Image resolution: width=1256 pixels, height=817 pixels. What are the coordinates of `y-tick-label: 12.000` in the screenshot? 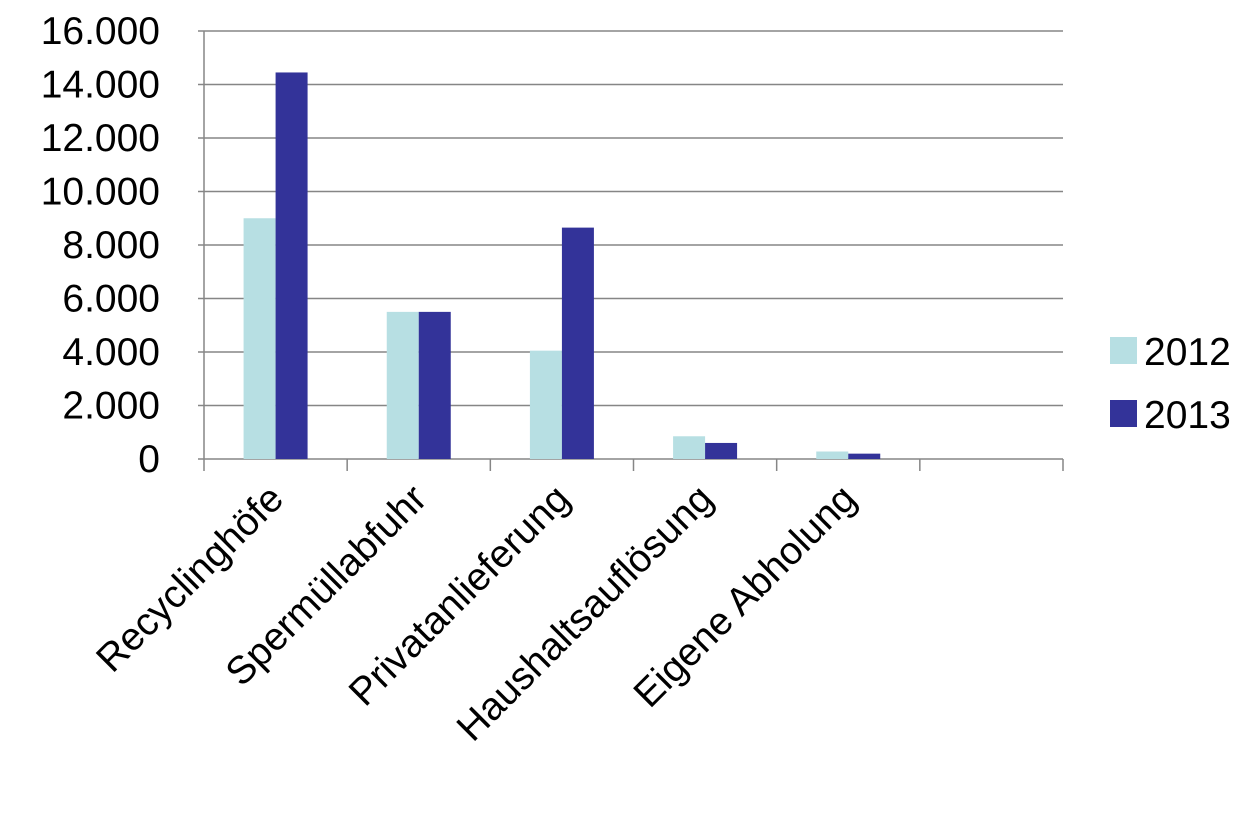 It's located at (100, 138).